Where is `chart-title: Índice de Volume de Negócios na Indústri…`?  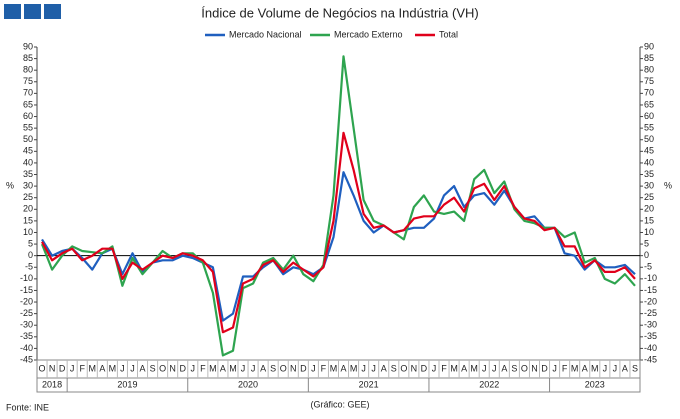
chart-title: Índice de Volume de Negócios na Indústri… is located at coordinates (340, 12).